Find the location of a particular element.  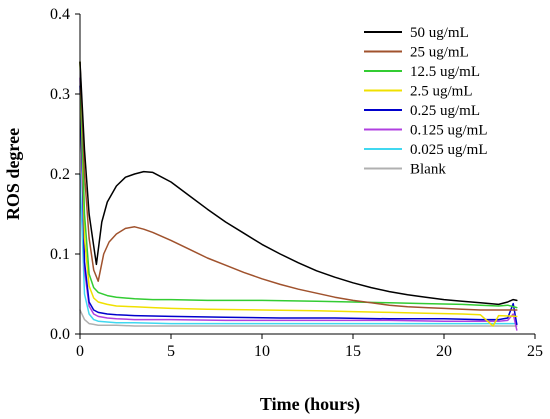

y-tick-label: 0.0 is located at coordinates (60, 334).